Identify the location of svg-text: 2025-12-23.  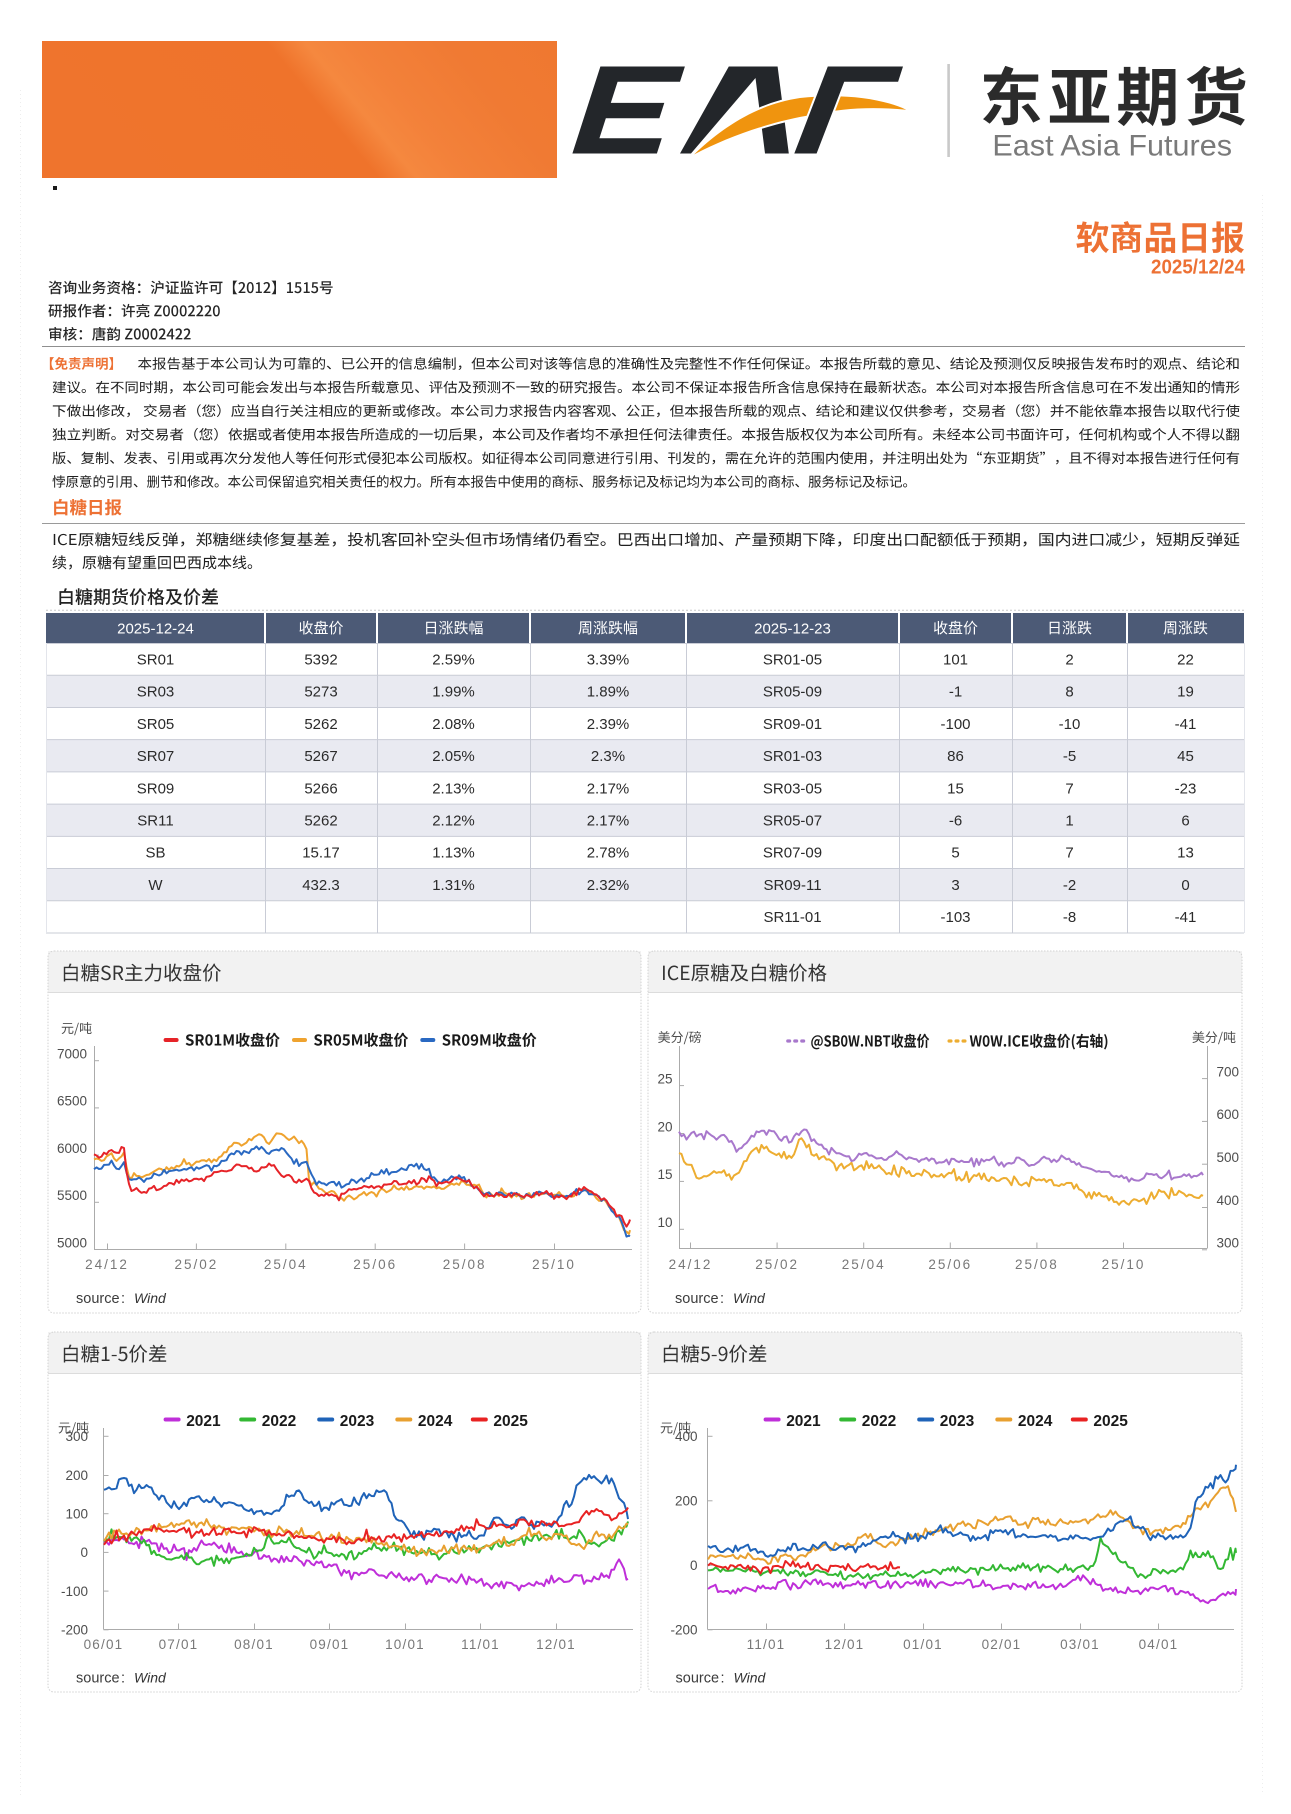
(792, 628).